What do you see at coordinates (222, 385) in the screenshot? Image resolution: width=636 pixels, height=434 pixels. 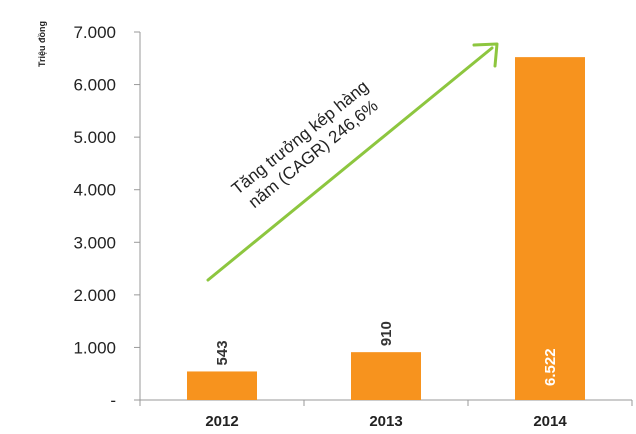 I see `bar-2012` at bounding box center [222, 385].